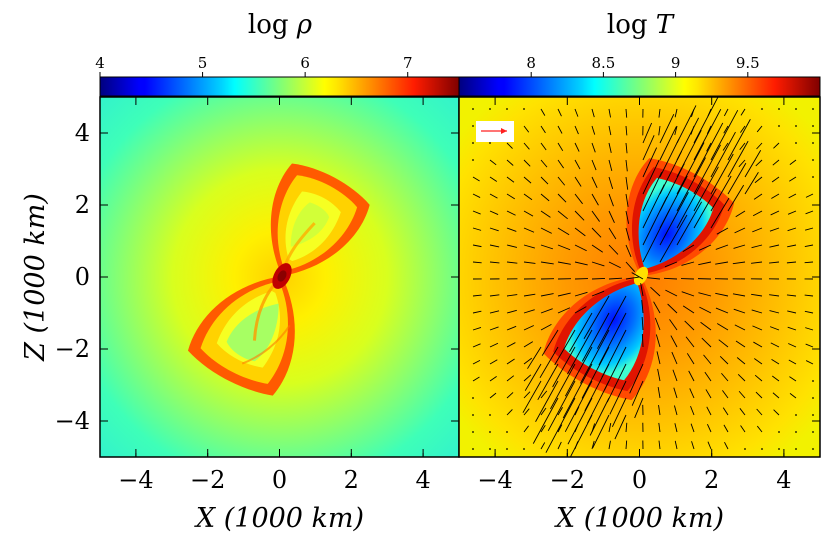 The height and width of the screenshot is (547, 830). What do you see at coordinates (641, 276) in the screenshot?
I see `temperature-core` at bounding box center [641, 276].